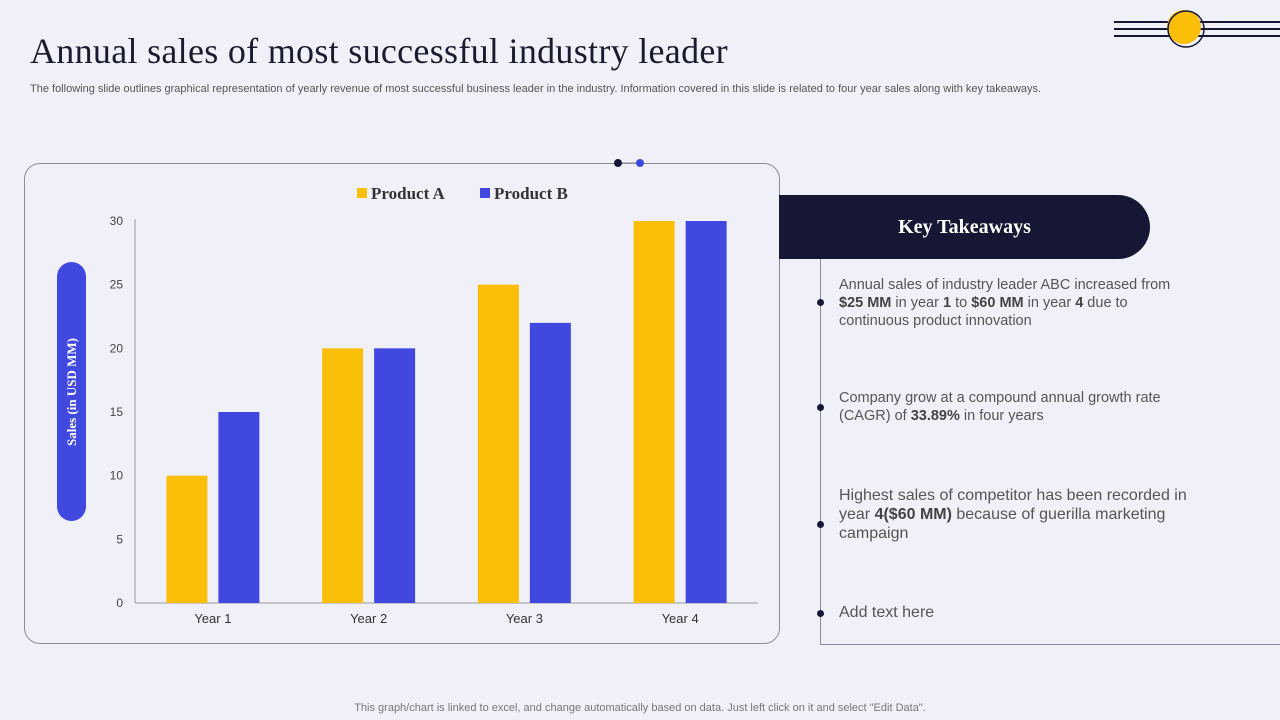 This screenshot has width=1280, height=720. Describe the element at coordinates (1001, 416) in the screenshot. I see `takeaway-text: in four years` at that location.